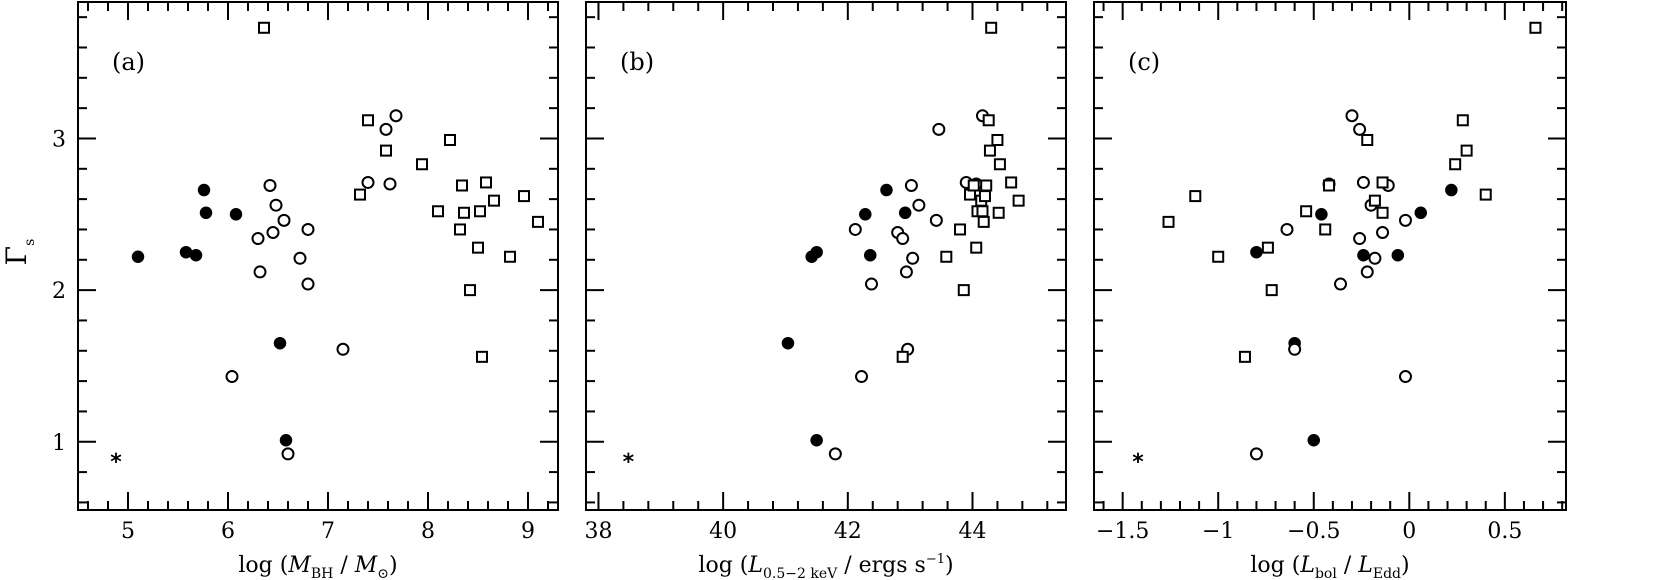  I want to click on x-tick-label: 40, so click(723, 531).